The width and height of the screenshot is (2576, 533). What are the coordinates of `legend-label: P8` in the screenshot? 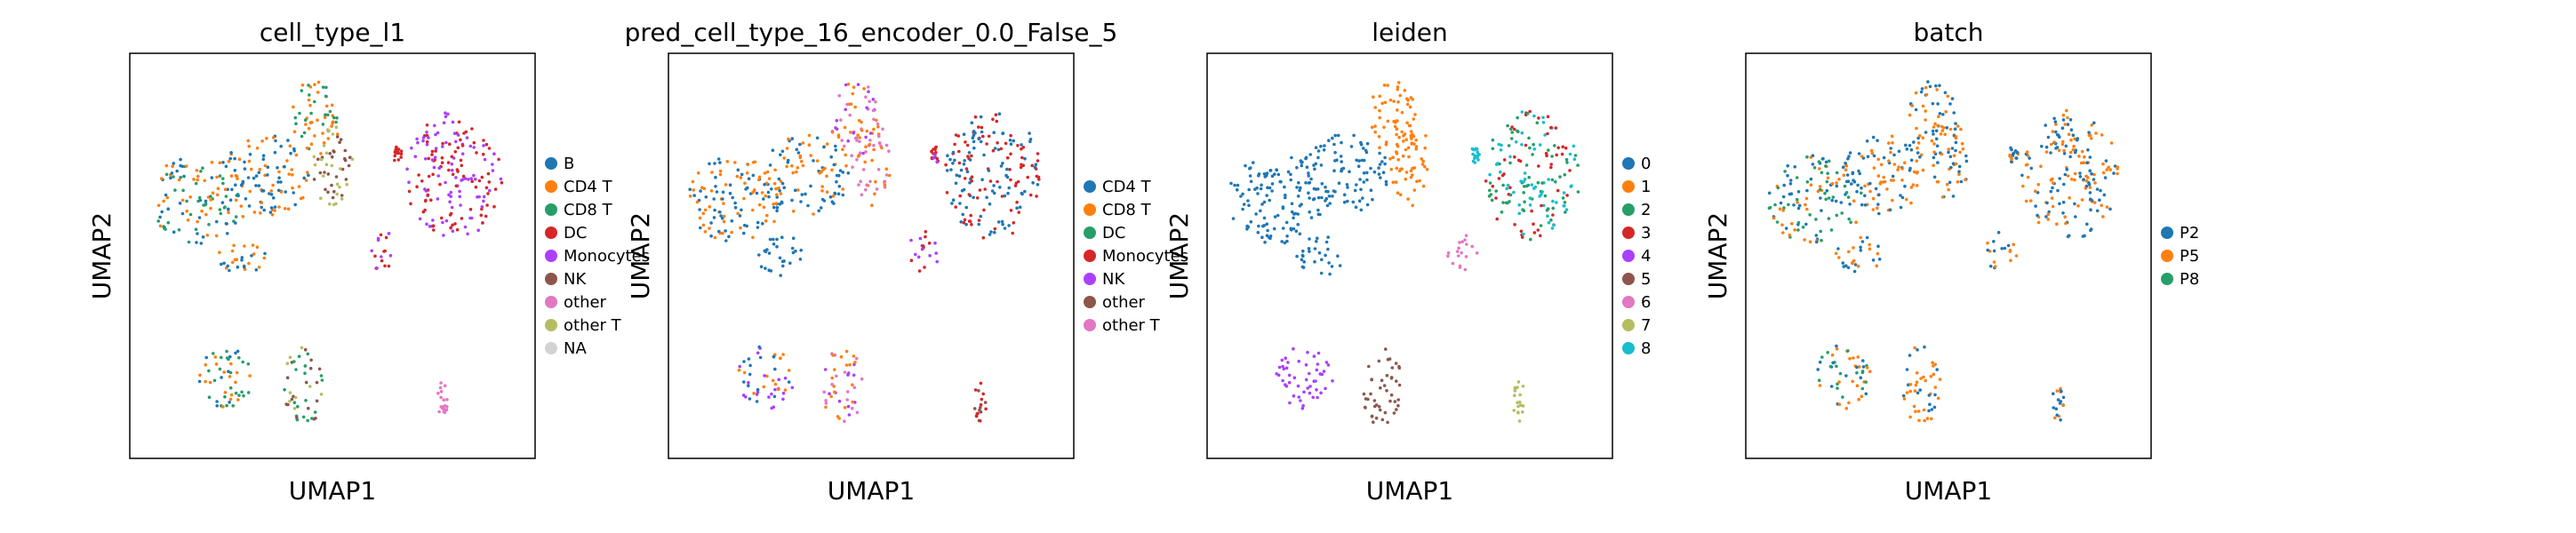 It's located at (2189, 279).